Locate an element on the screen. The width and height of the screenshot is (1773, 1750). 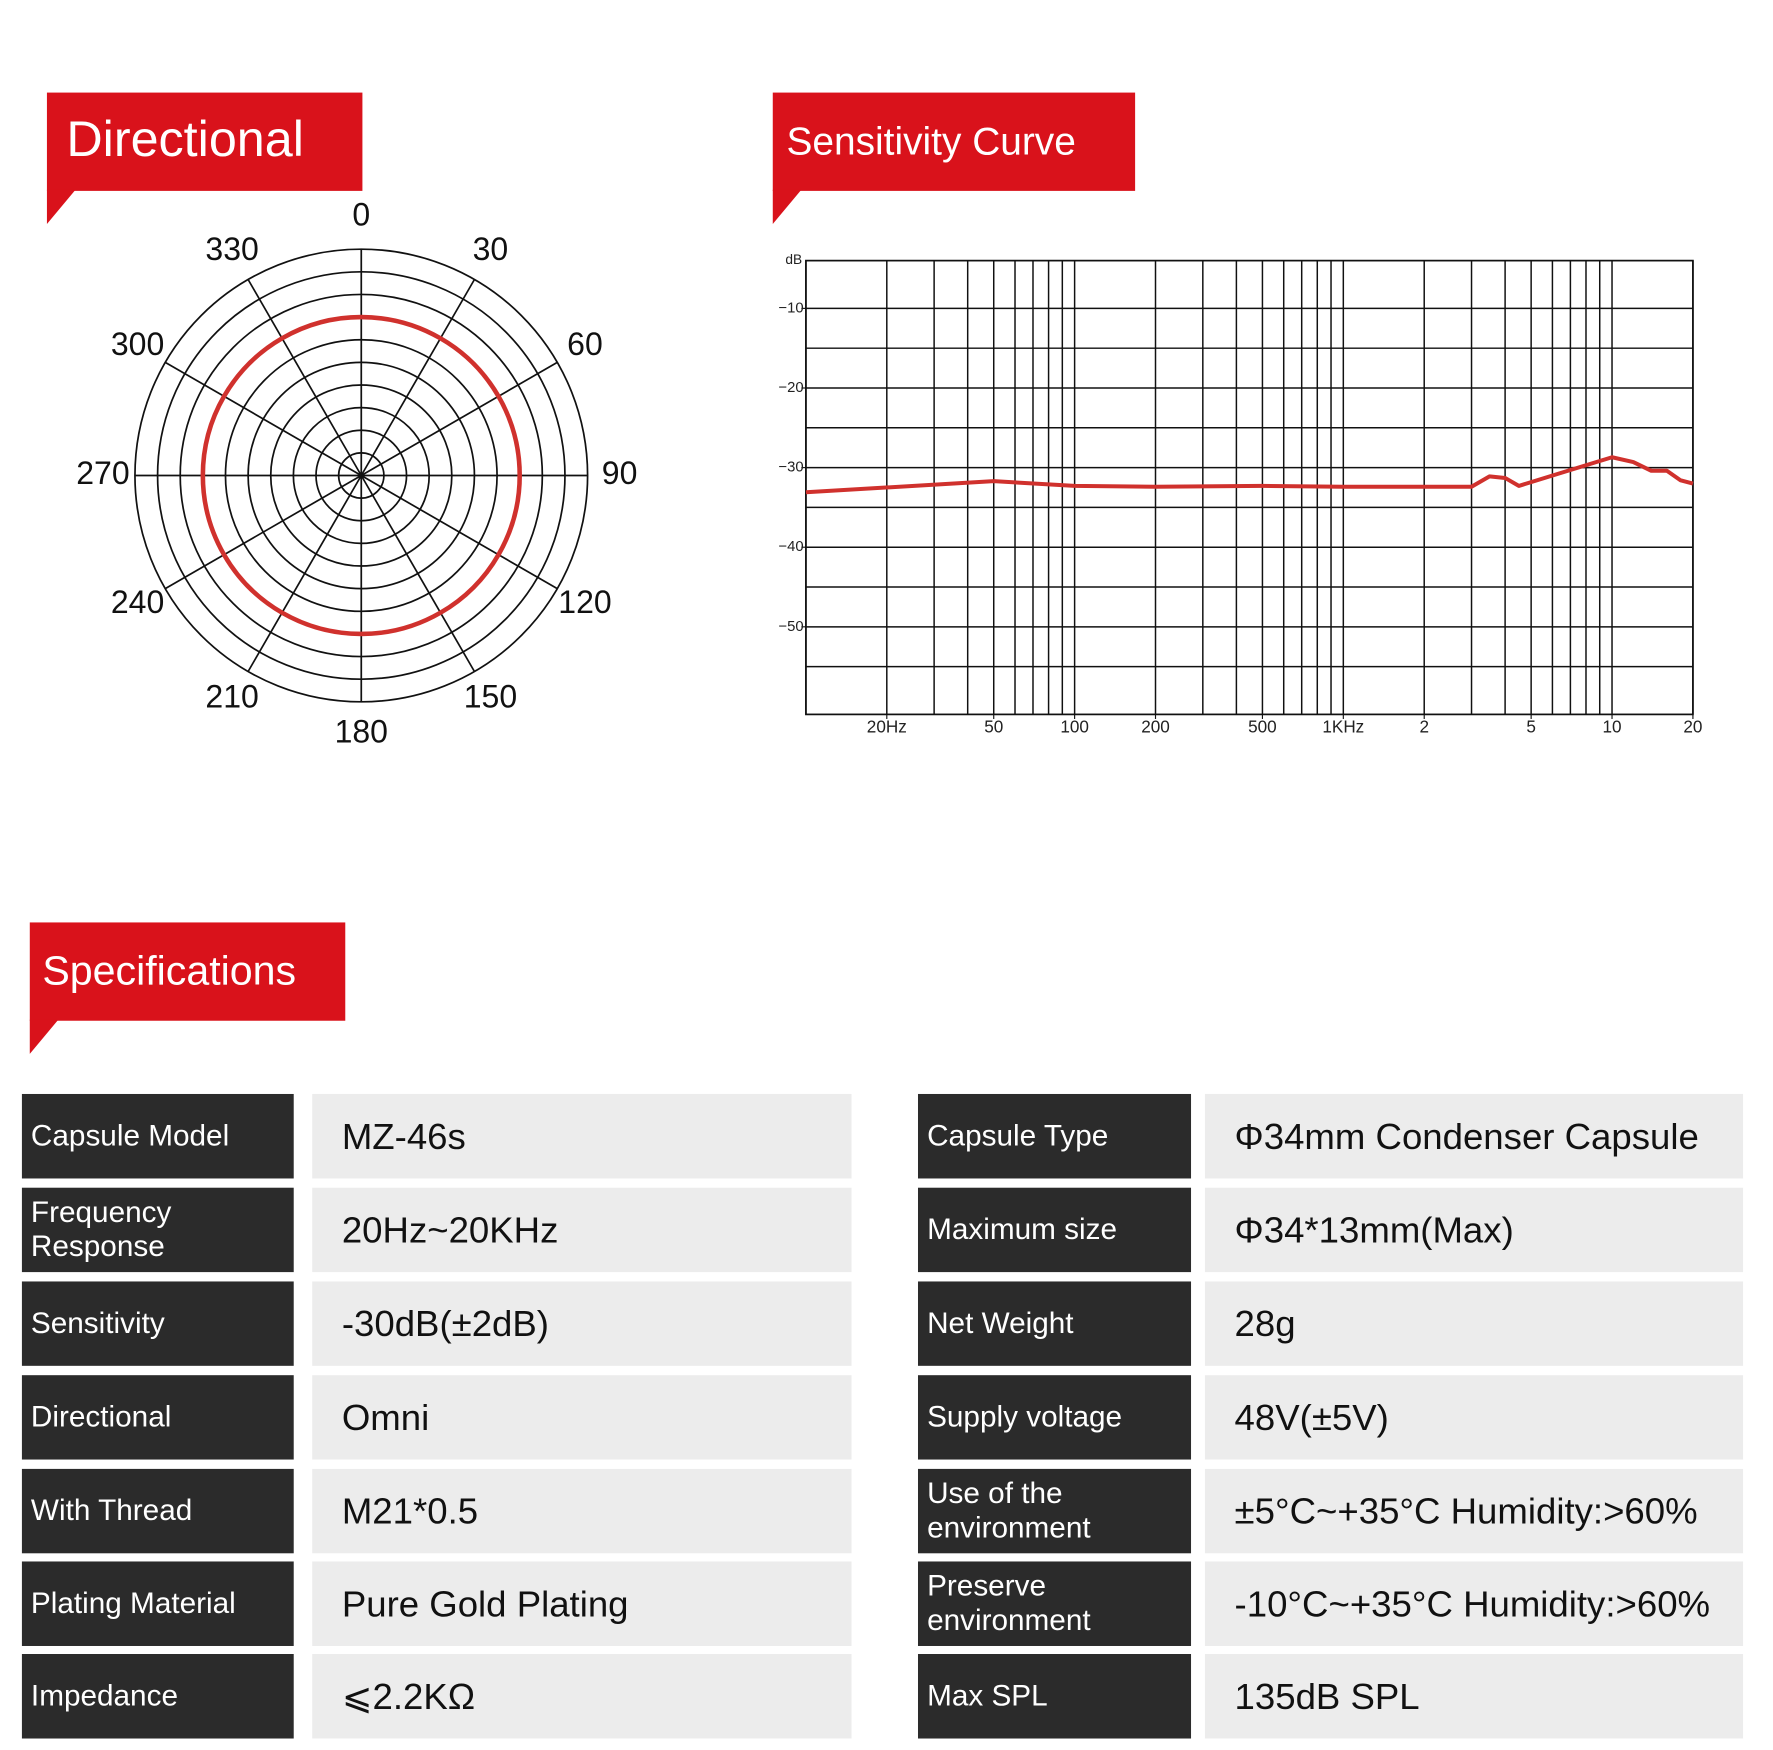
spec-value: Omni is located at coordinates (582, 1417).